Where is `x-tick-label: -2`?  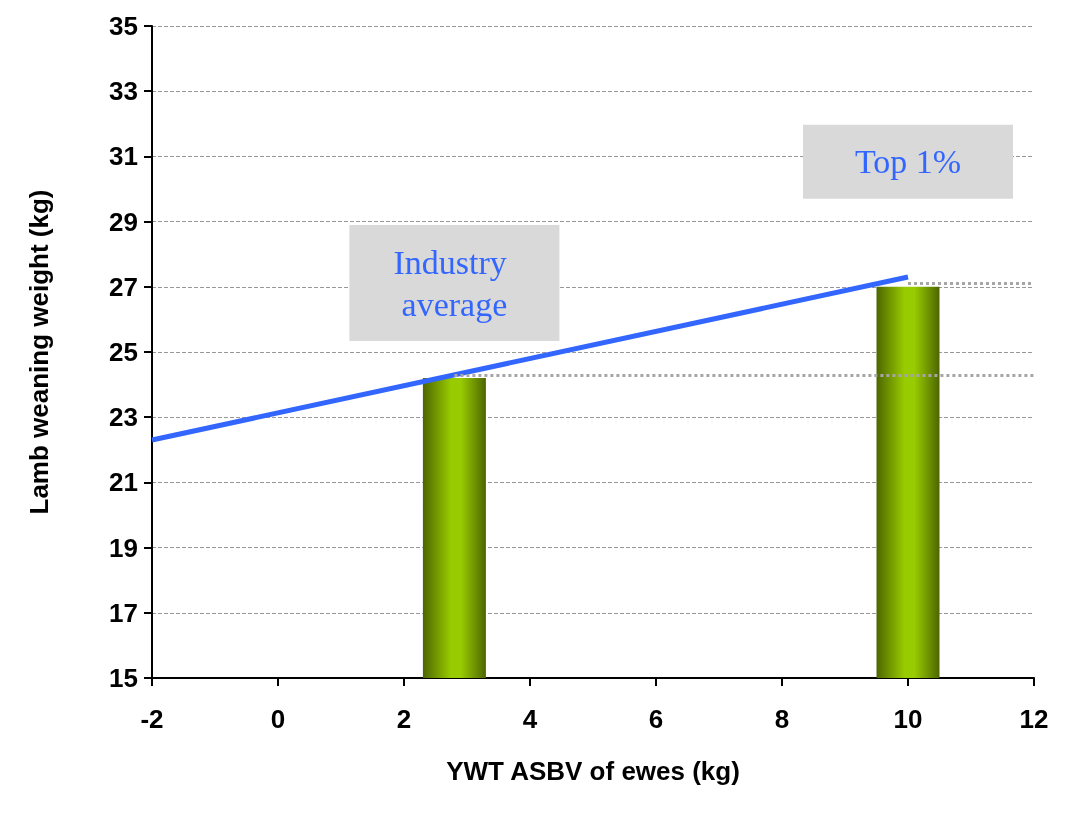 x-tick-label: -2 is located at coordinates (152, 719).